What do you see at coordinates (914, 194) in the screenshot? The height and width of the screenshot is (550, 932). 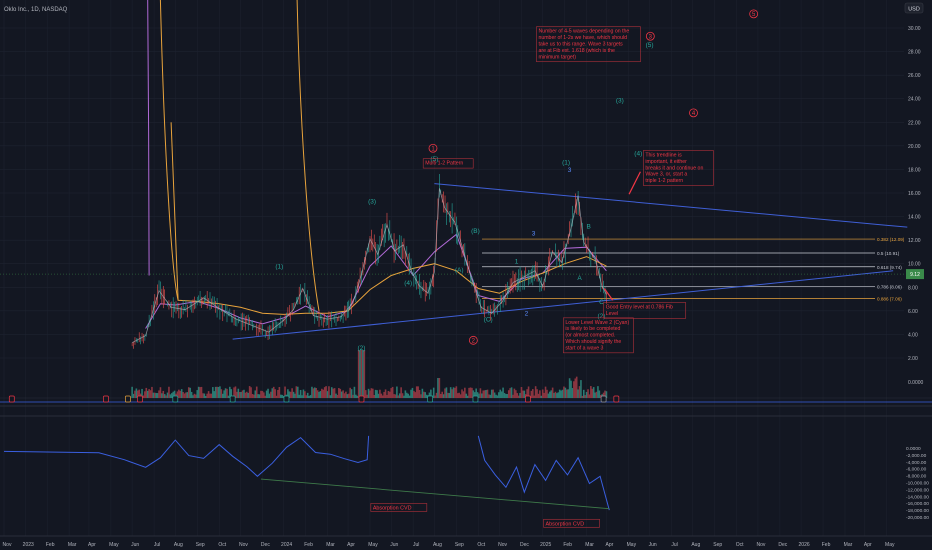 I see `price-tick-7: 16.00` at bounding box center [914, 194].